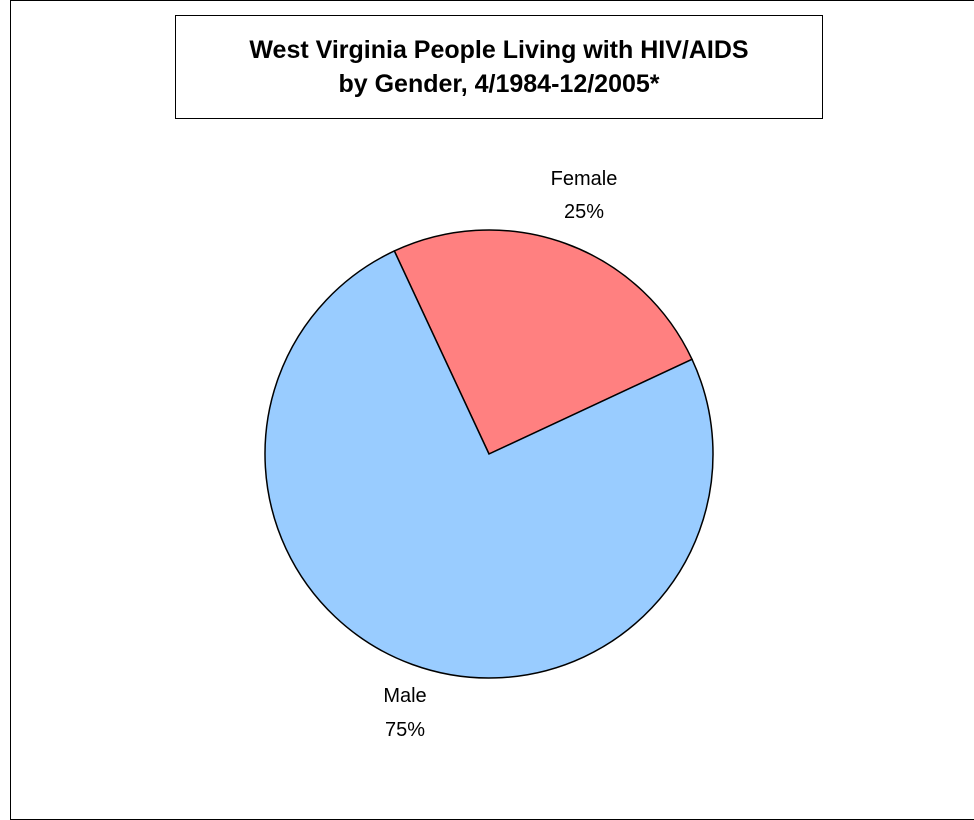 The height and width of the screenshot is (820, 974). Describe the element at coordinates (405, 730) in the screenshot. I see `slice-value-label-male: 75%` at that location.